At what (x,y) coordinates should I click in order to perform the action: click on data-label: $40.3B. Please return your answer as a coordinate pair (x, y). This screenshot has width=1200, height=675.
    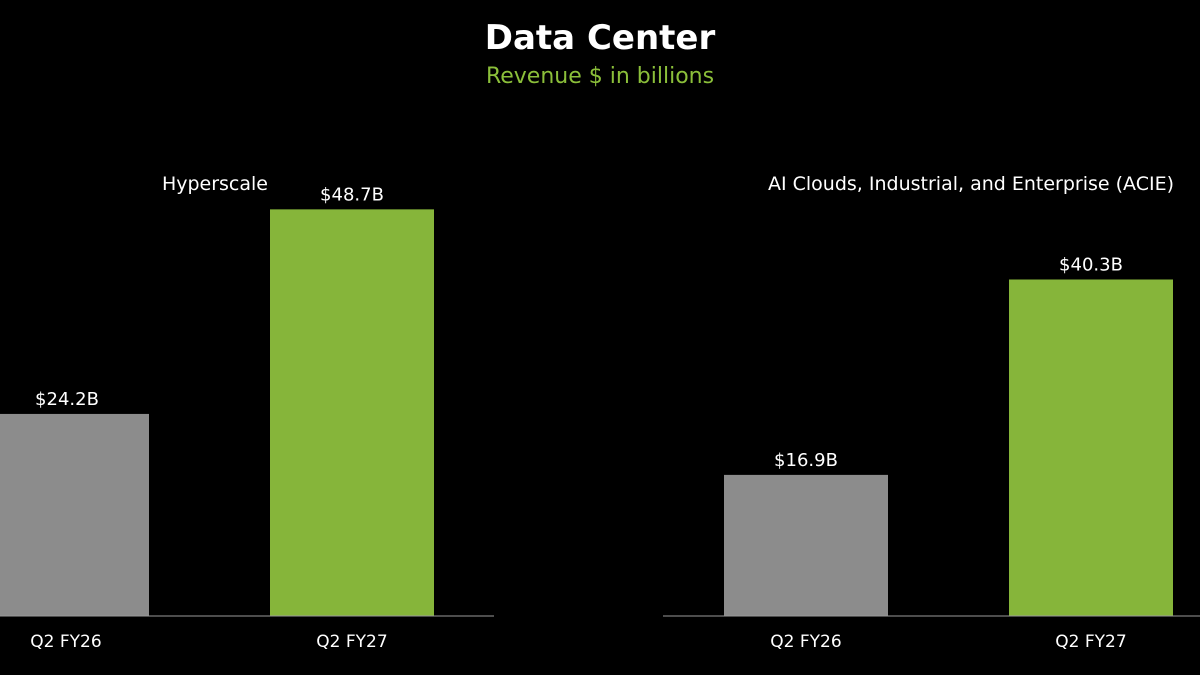
    Looking at the image, I should click on (1091, 264).